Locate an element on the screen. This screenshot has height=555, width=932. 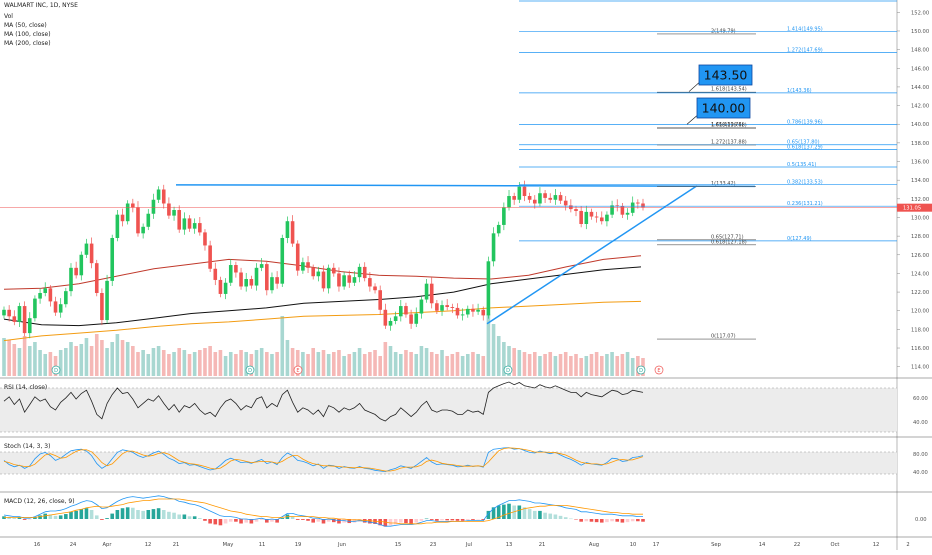
fib-extension-label: 1.618(143.54) is located at coordinates (729, 90).